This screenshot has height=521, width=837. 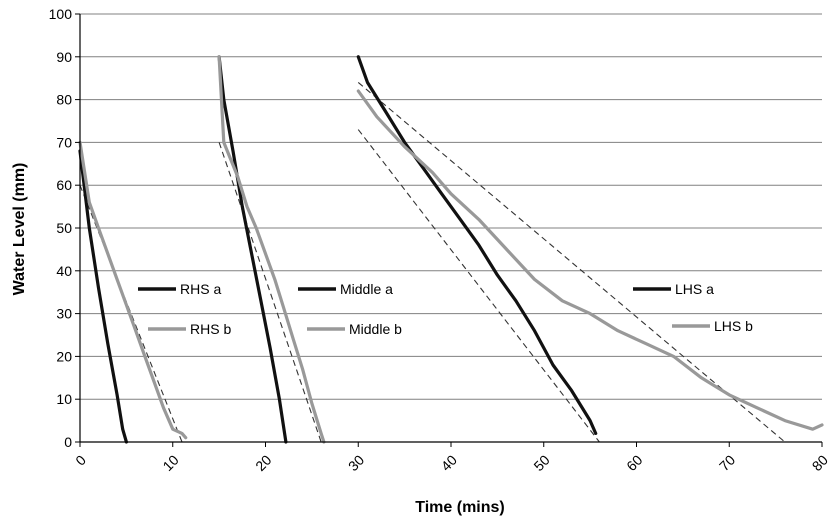 What do you see at coordinates (366, 289) in the screenshot?
I see `legend-label-middle-a: Middle a` at bounding box center [366, 289].